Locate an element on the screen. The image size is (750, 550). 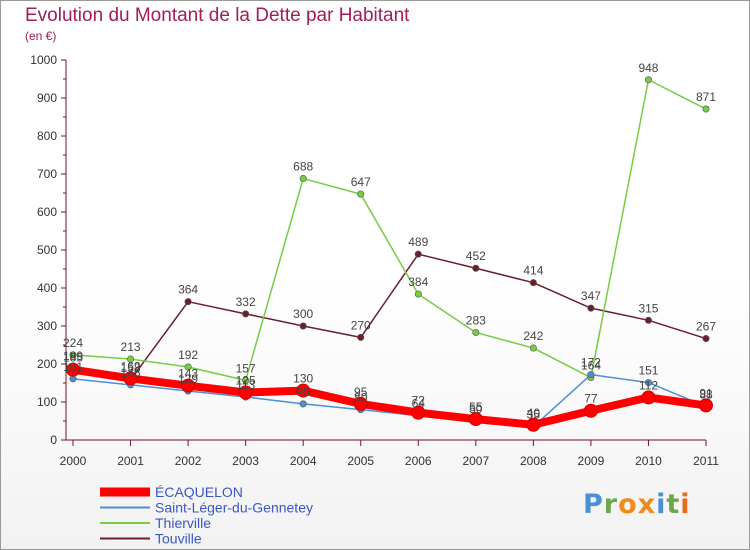
y-tick-label: 0 is located at coordinates (53, 440).